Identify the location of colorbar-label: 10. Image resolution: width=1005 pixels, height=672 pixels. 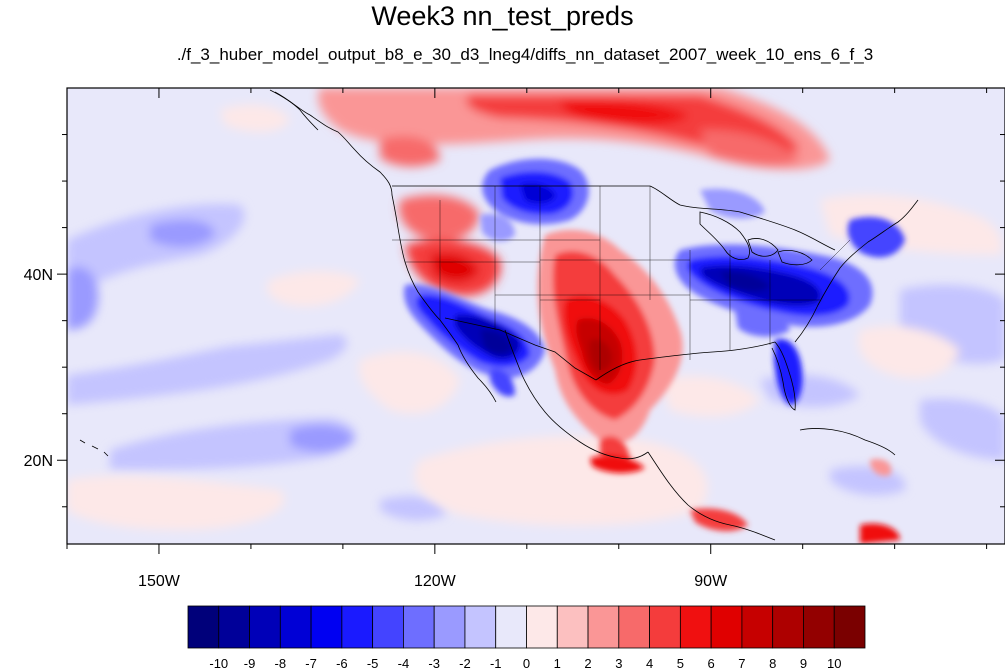
(834, 663).